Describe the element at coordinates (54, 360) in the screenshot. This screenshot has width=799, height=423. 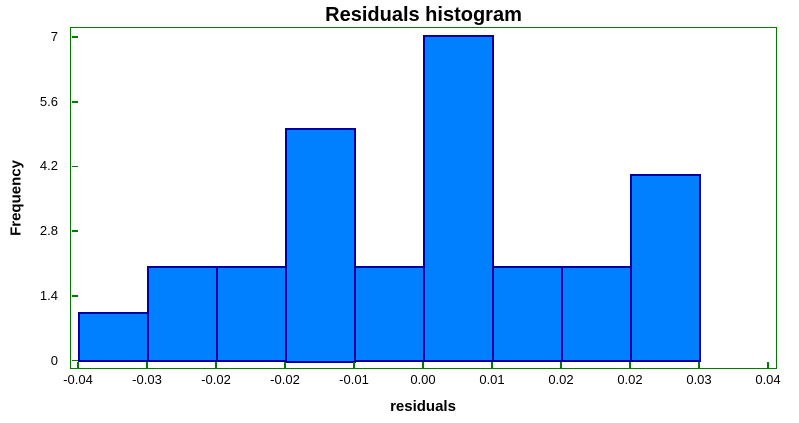
I see `y-tick-label: 0` at that location.